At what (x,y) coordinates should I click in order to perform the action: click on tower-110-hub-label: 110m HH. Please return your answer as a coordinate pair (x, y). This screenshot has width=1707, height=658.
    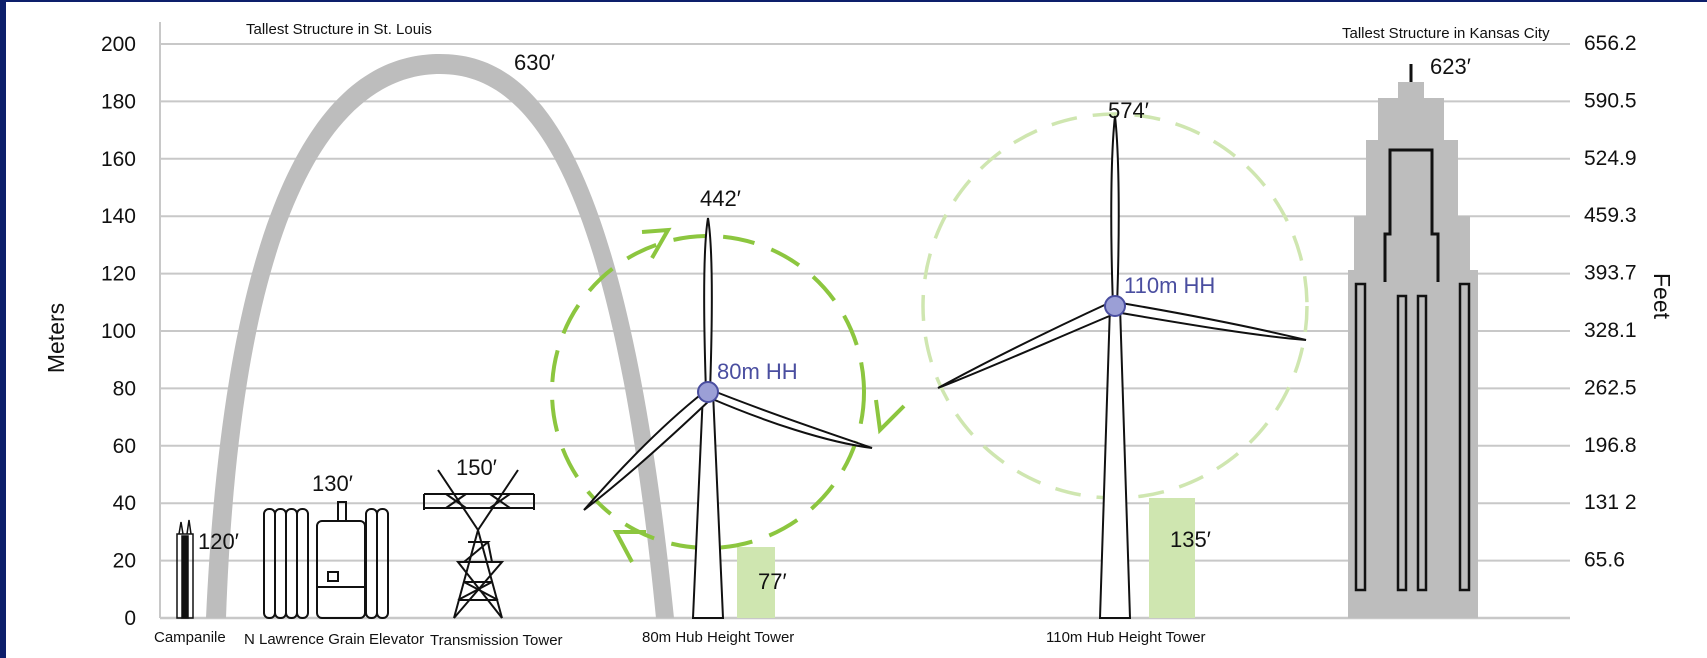
    Looking at the image, I should click on (1169, 285).